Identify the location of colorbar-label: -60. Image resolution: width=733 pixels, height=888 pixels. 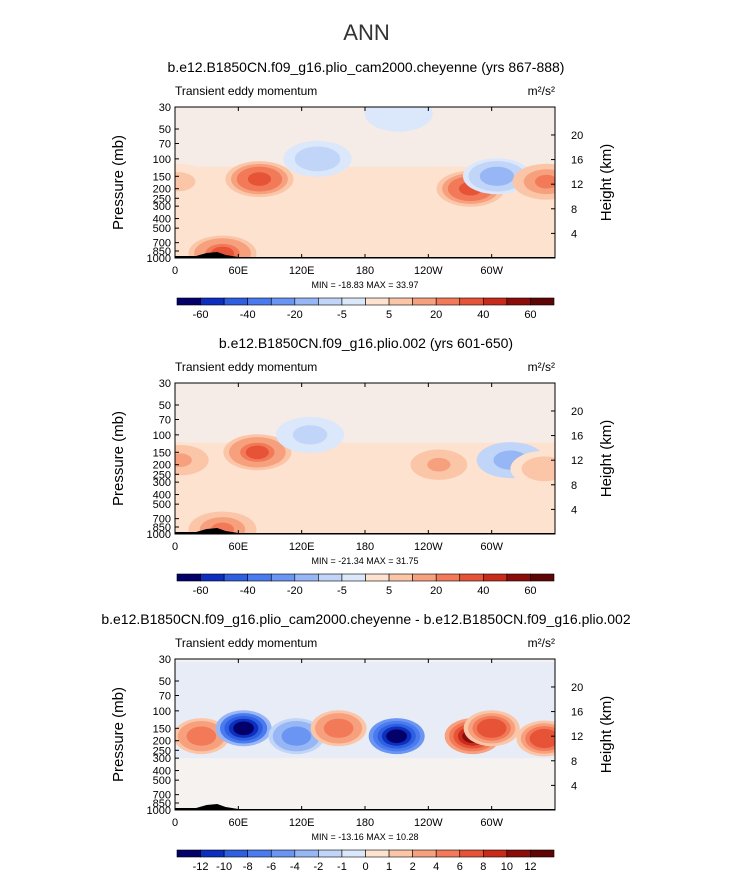
(201, 315).